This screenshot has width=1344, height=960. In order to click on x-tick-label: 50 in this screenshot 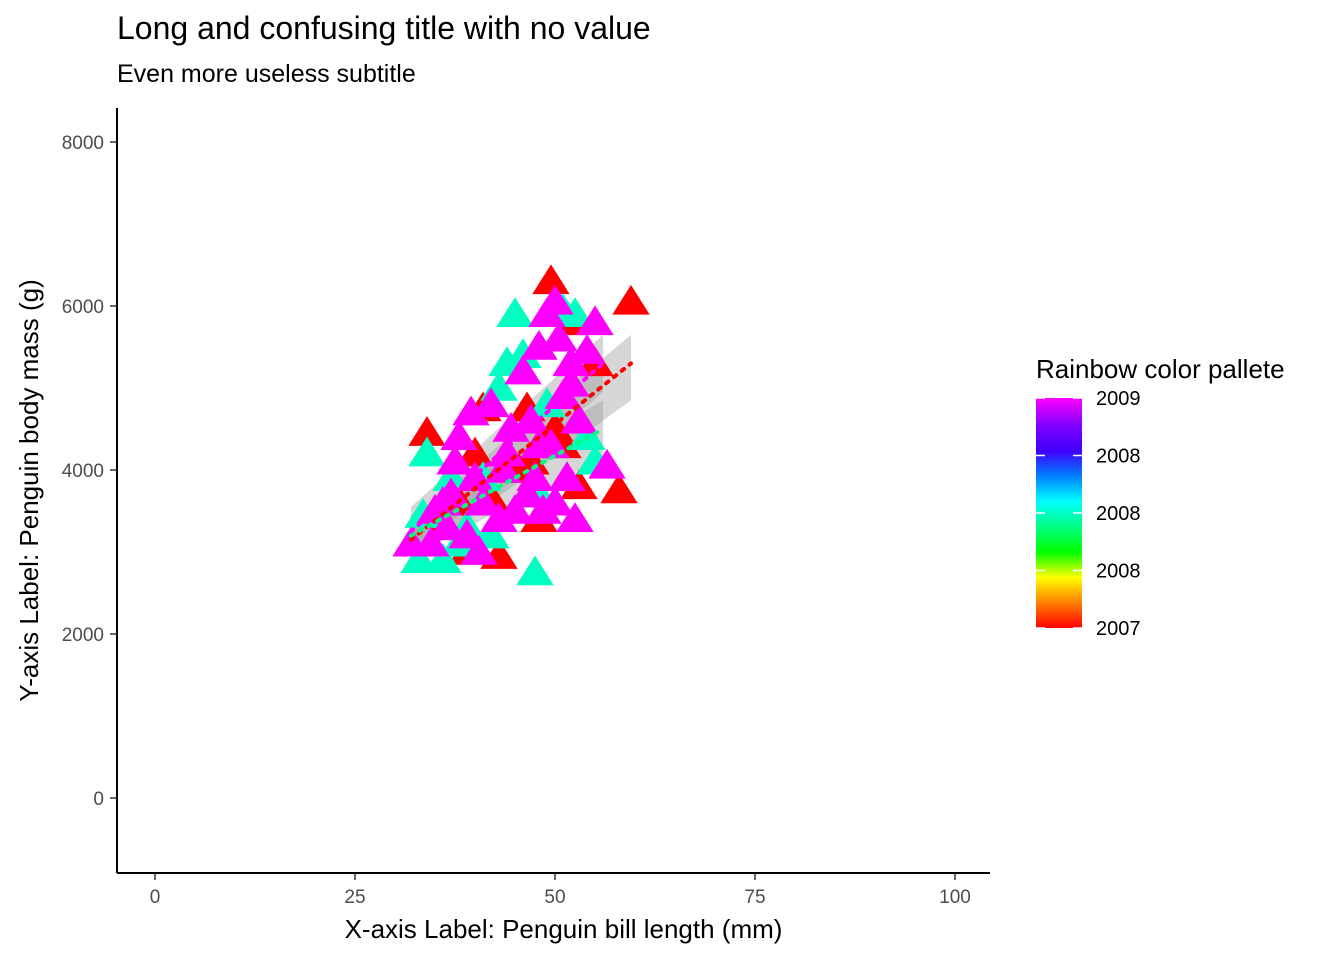, I will do `click(554, 897)`.